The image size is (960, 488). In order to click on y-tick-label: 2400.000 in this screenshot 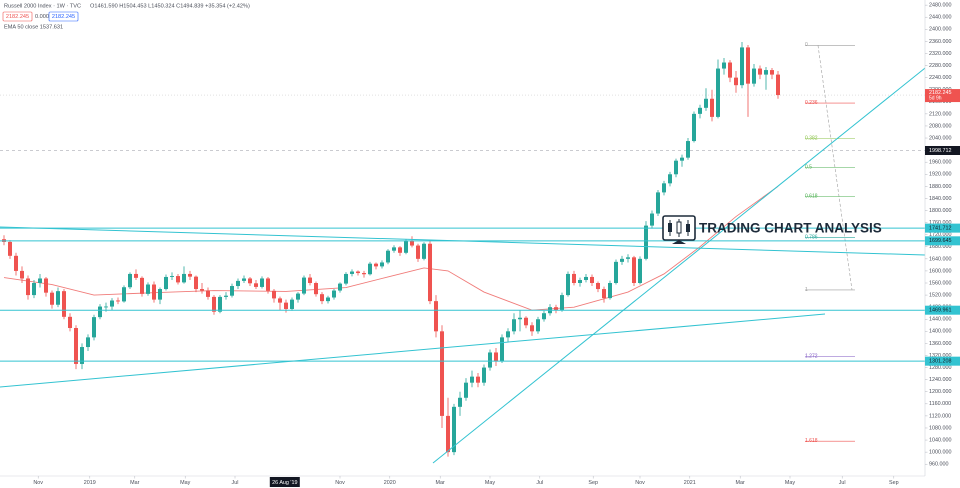, I will do `click(940, 30)`.